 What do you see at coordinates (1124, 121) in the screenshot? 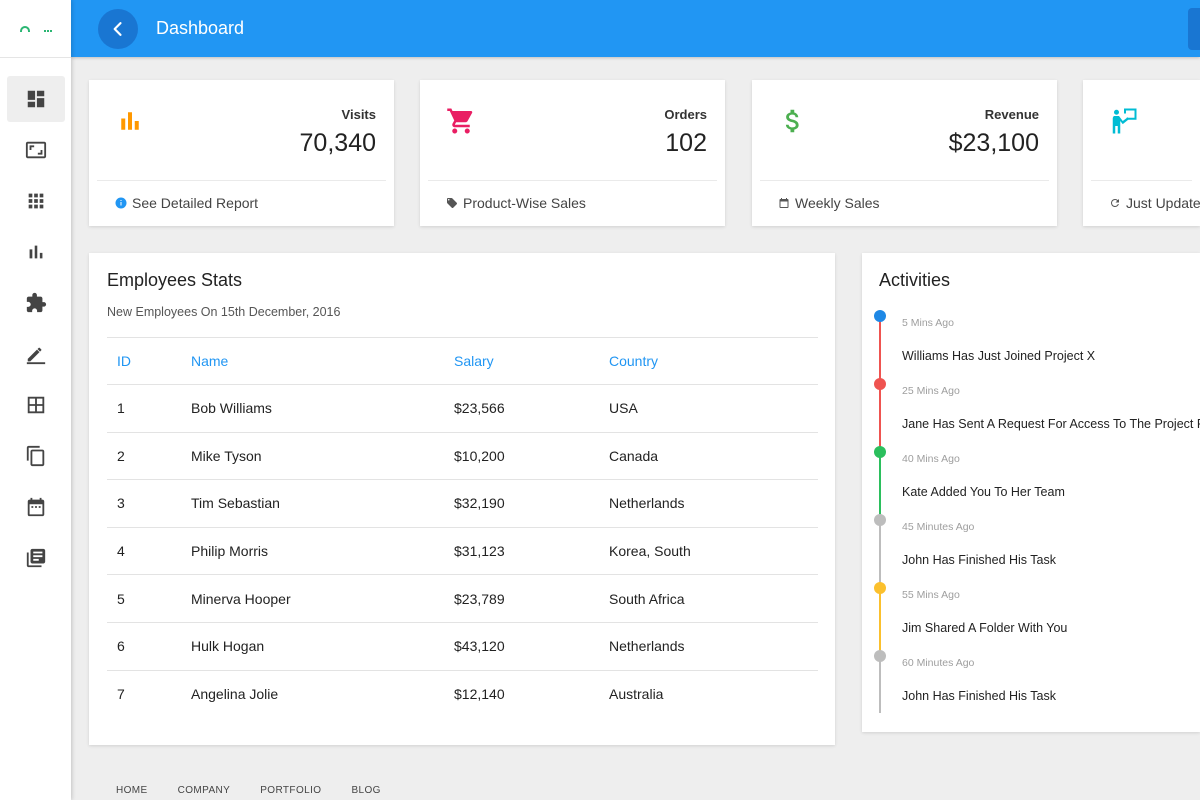
I see `presenter-icon` at bounding box center [1124, 121].